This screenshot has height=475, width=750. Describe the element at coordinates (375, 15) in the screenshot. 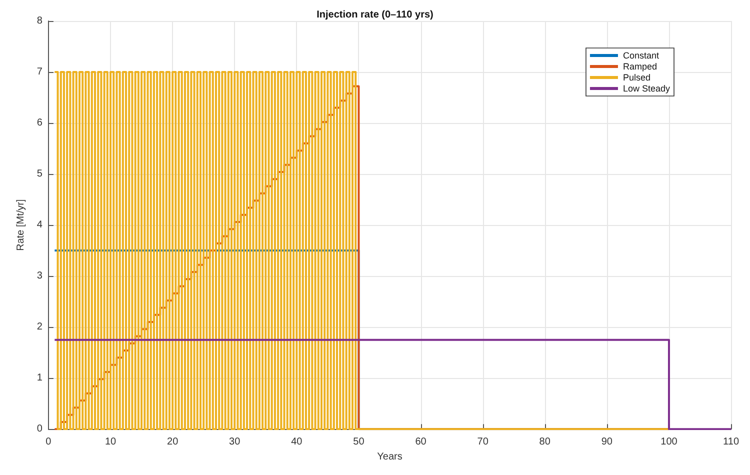

I see `chart-title: Injection rate (0–110 yrs)` at that location.